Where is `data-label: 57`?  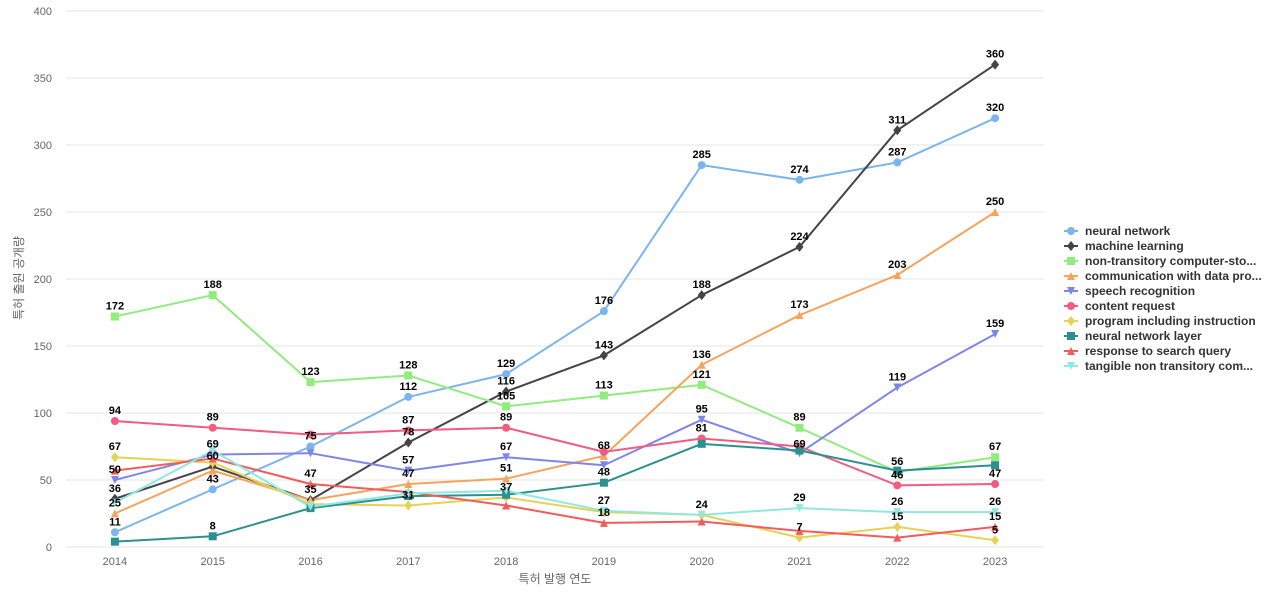 data-label: 57 is located at coordinates (408, 461).